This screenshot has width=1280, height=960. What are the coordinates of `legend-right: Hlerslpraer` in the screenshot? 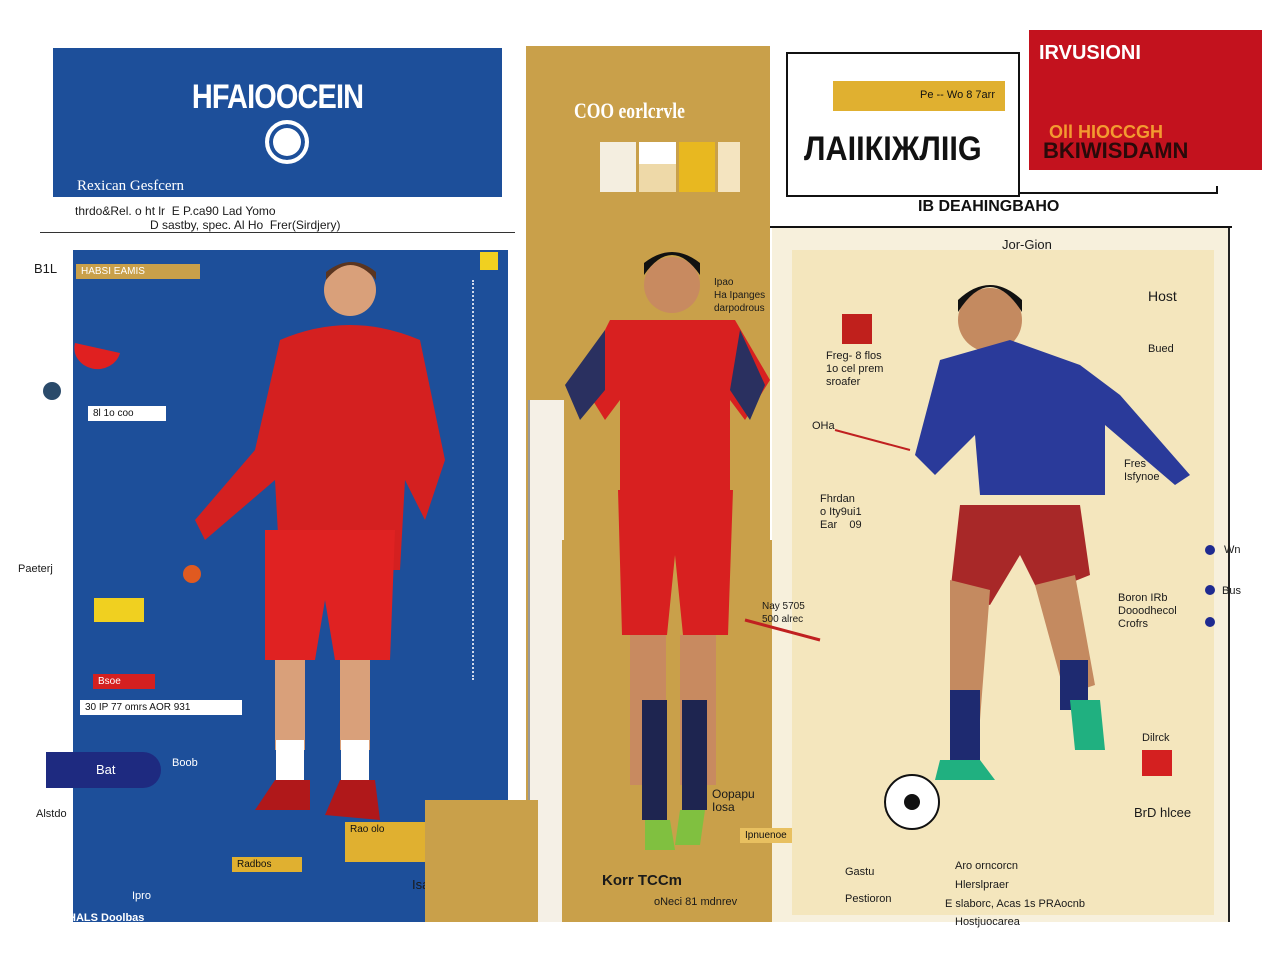 It's located at (982, 885).